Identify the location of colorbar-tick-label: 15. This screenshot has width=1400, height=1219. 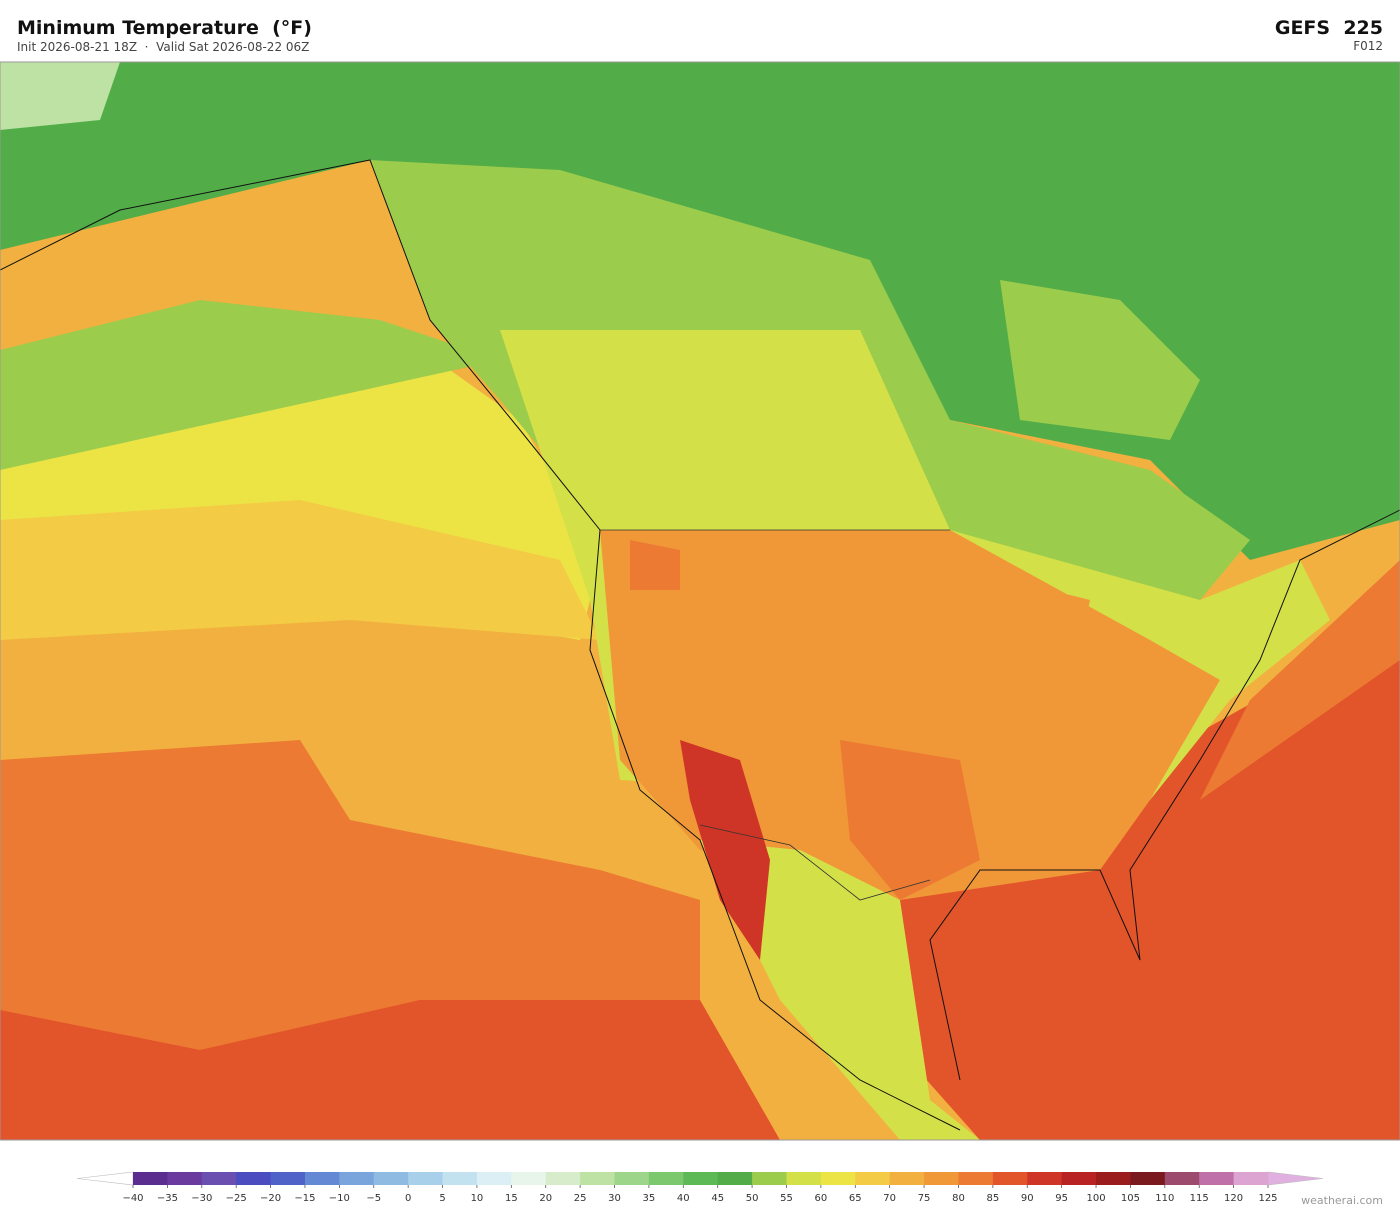
(511, 1198).